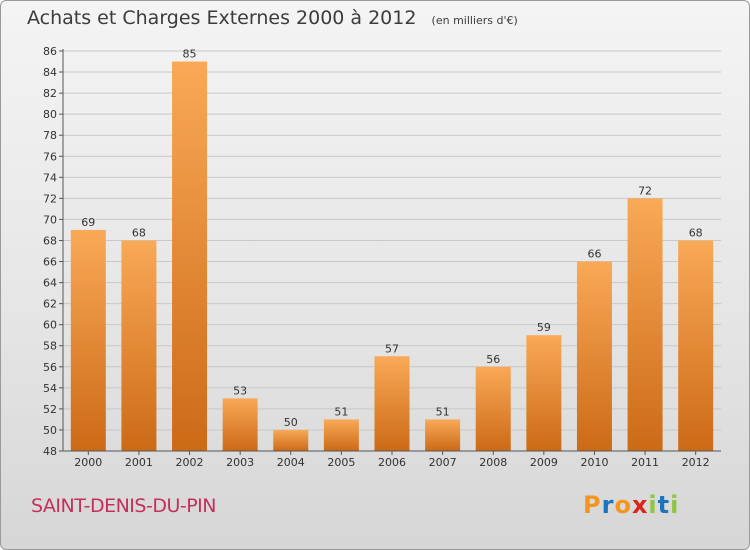  What do you see at coordinates (50, 430) in the screenshot?
I see `y-tick-label: 50` at bounding box center [50, 430].